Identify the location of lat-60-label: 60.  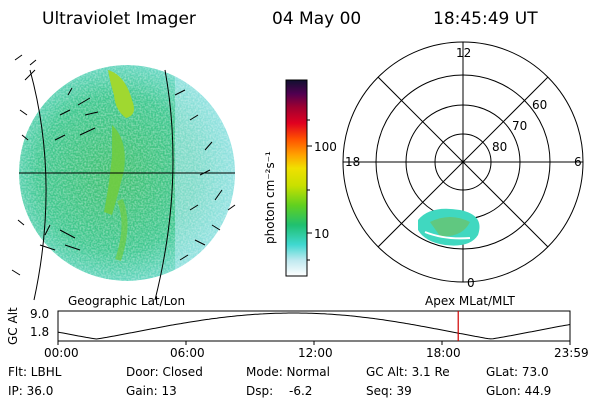
(540, 105).